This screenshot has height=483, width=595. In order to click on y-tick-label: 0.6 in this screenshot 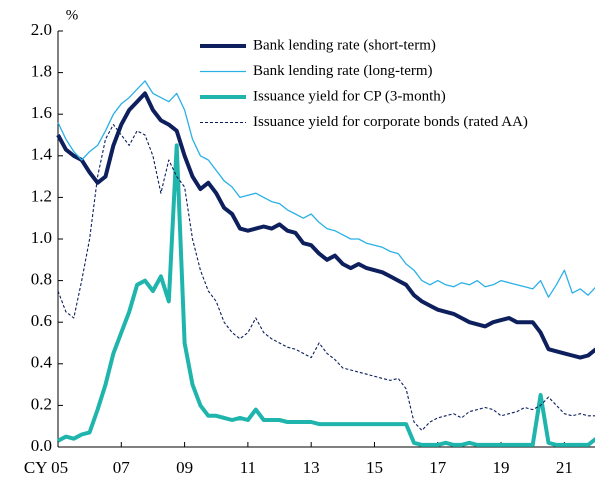, I will do `click(41, 320)`.